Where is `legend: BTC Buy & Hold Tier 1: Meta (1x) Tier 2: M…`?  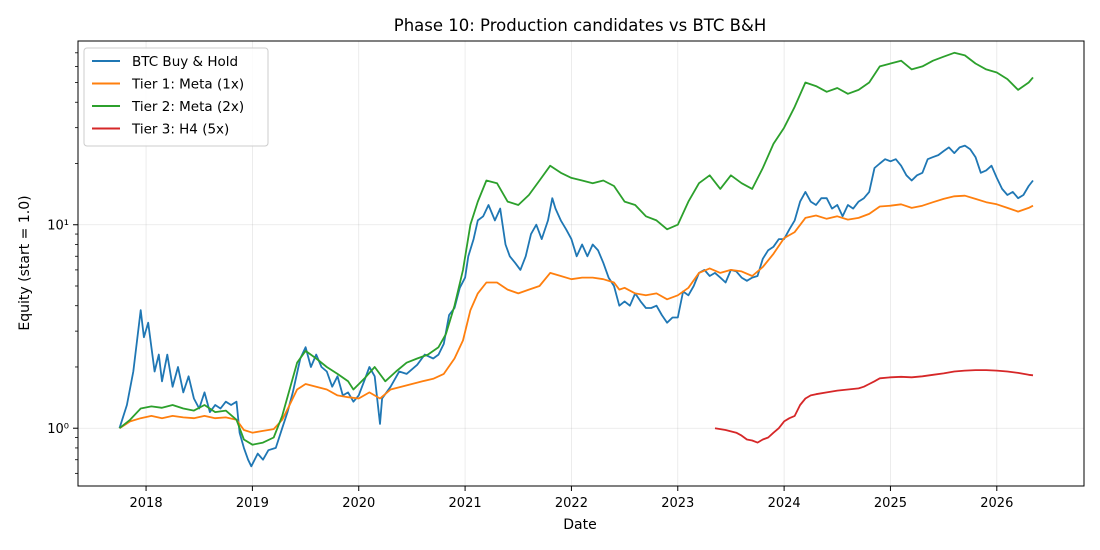
legend: BTC Buy & Hold Tier 1: Meta (1x) Tier 2: M… is located at coordinates (176, 97).